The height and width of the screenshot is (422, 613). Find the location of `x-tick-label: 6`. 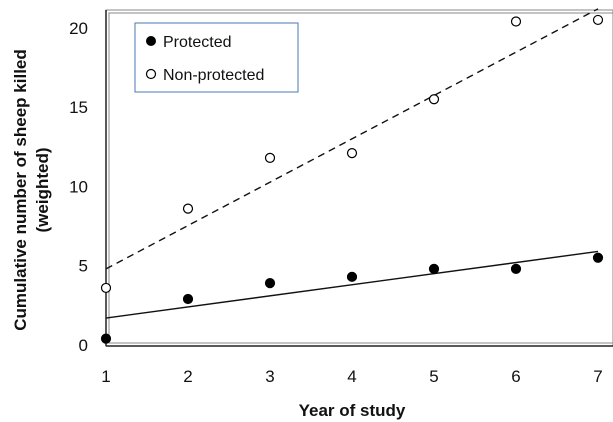

x-tick-label: 6 is located at coordinates (515, 376).